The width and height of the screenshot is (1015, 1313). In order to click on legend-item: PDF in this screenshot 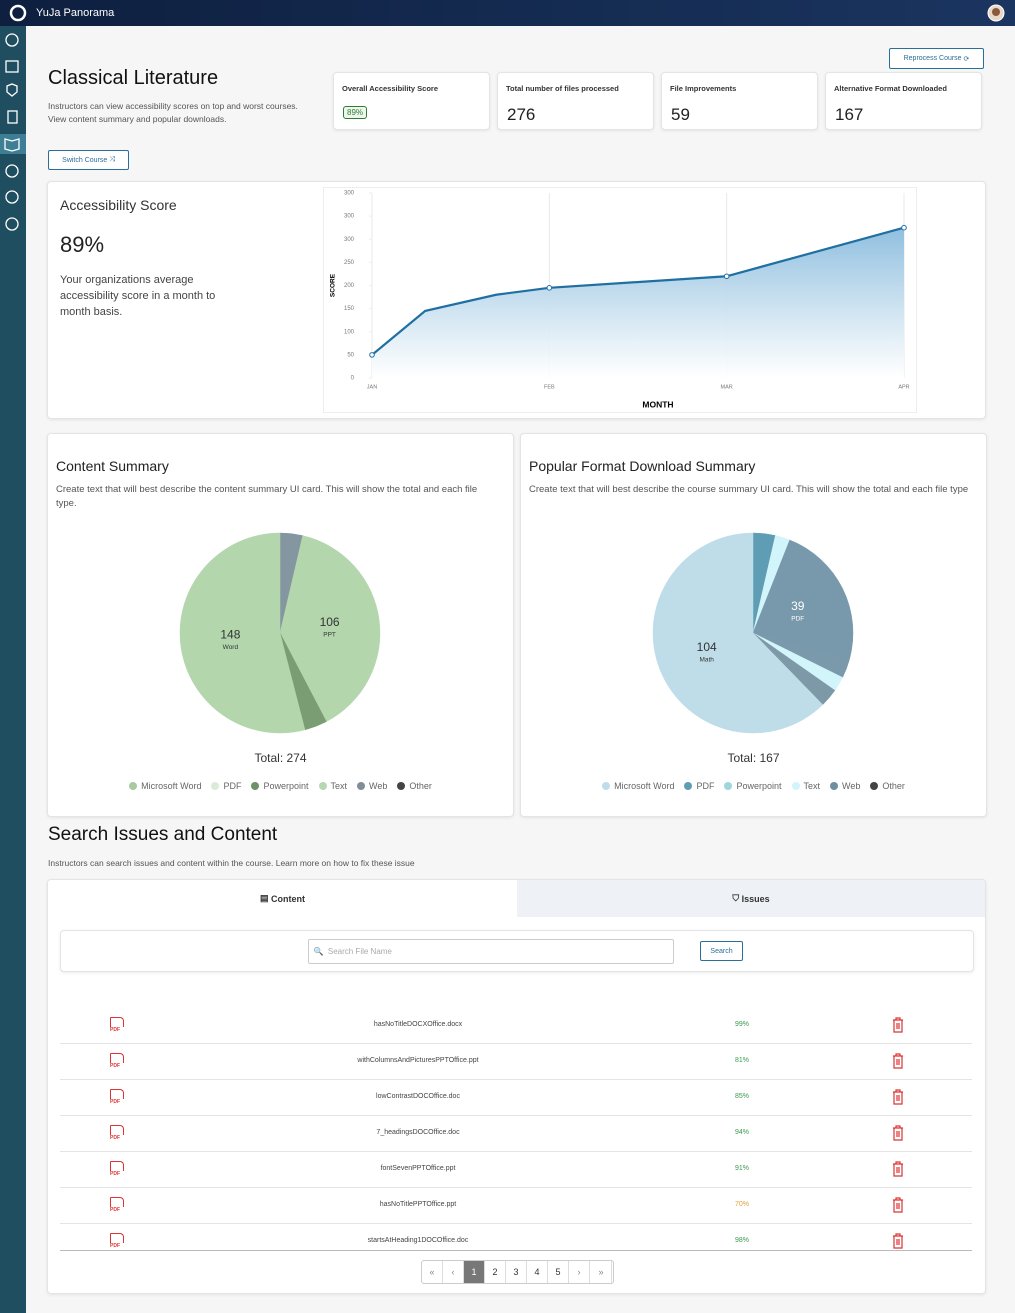, I will do `click(226, 786)`.